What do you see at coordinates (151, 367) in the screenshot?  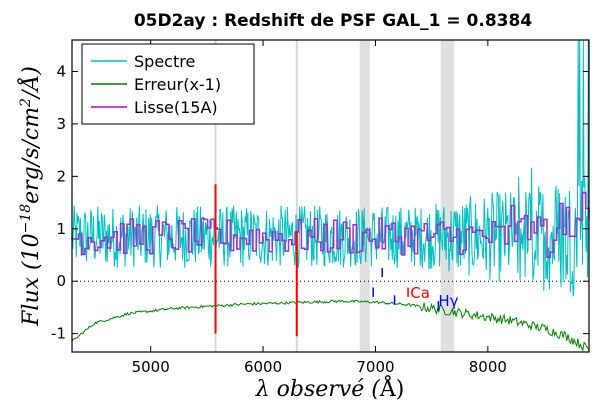 I see `x-tick-label-0: 5000` at bounding box center [151, 367].